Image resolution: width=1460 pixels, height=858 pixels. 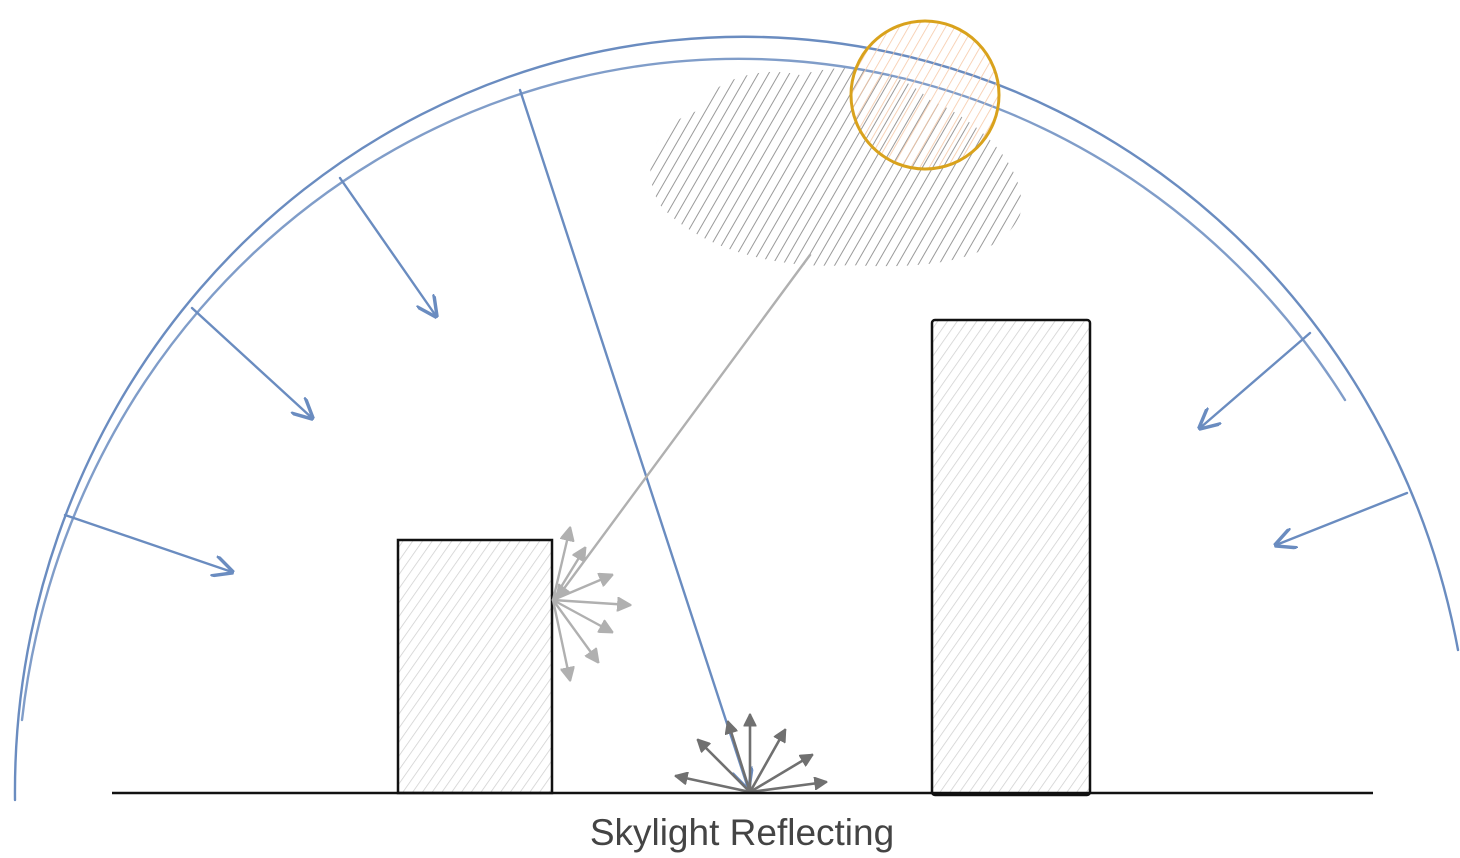 What do you see at coordinates (475, 666) in the screenshot?
I see `building-left` at bounding box center [475, 666].